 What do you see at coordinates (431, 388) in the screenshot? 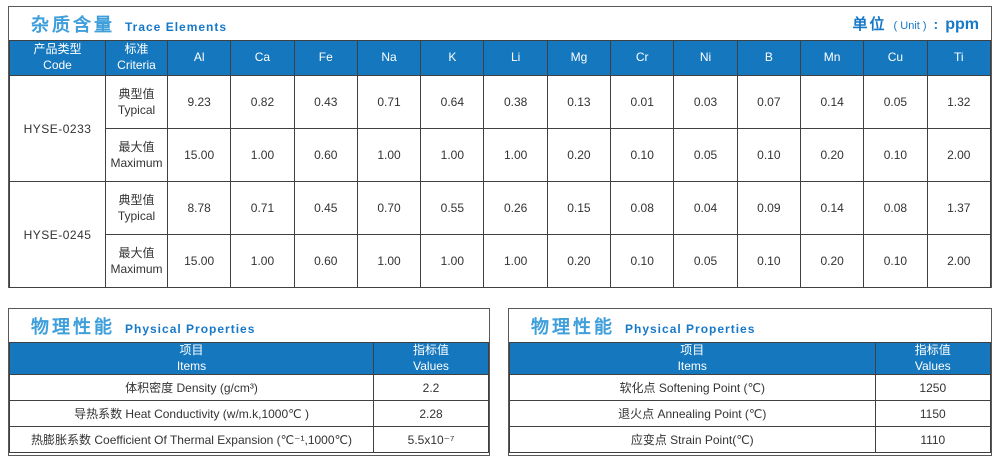
I see `property-value: 2.2` at bounding box center [431, 388].